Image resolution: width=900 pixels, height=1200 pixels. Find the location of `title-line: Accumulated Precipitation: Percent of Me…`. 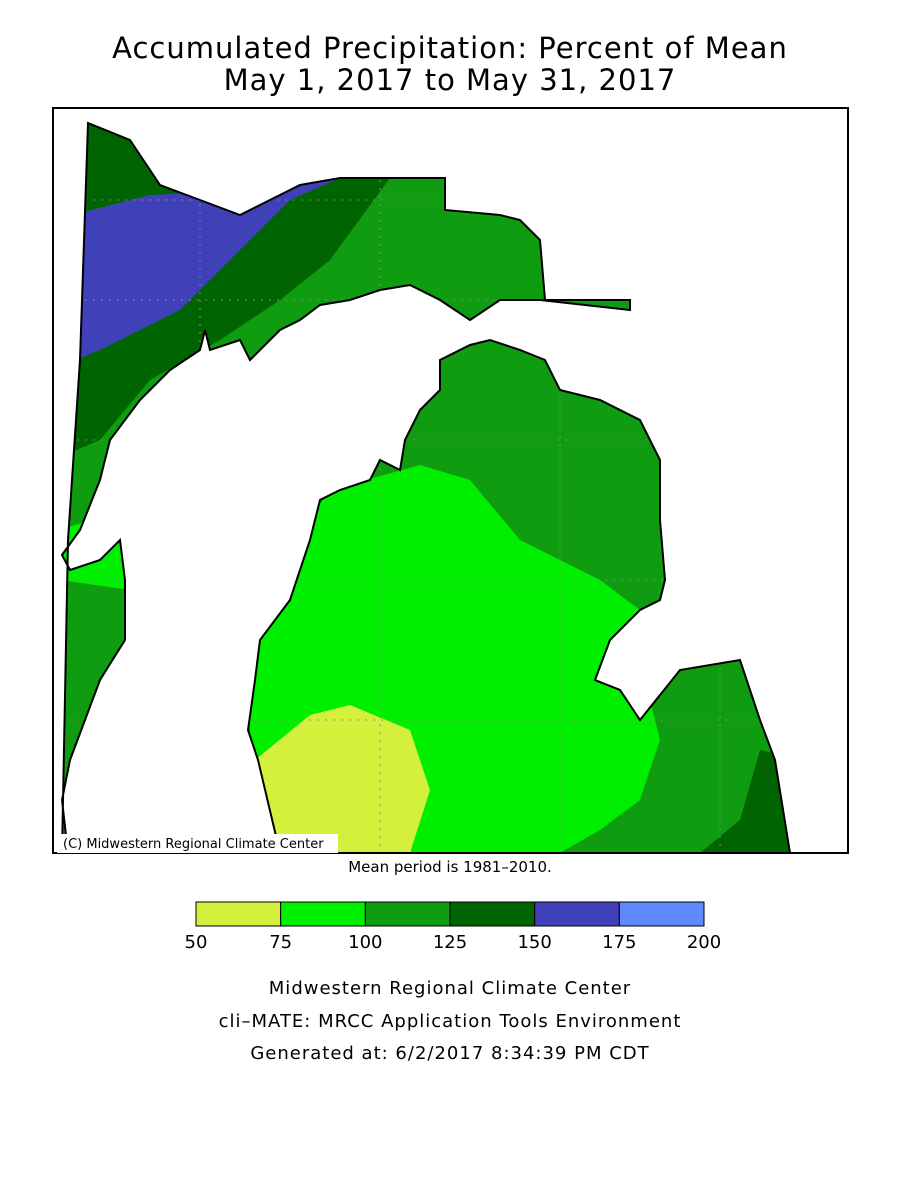

title-line: Accumulated Precipitation: Percent of Me… is located at coordinates (450, 48).